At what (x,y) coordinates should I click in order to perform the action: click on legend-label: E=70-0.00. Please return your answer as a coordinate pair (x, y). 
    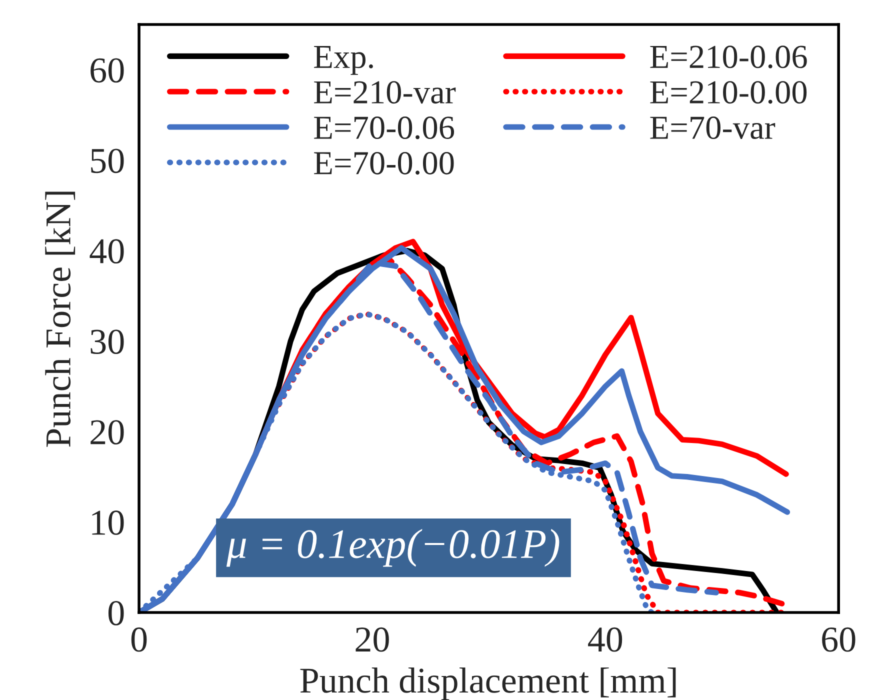
    Looking at the image, I should click on (384, 163).